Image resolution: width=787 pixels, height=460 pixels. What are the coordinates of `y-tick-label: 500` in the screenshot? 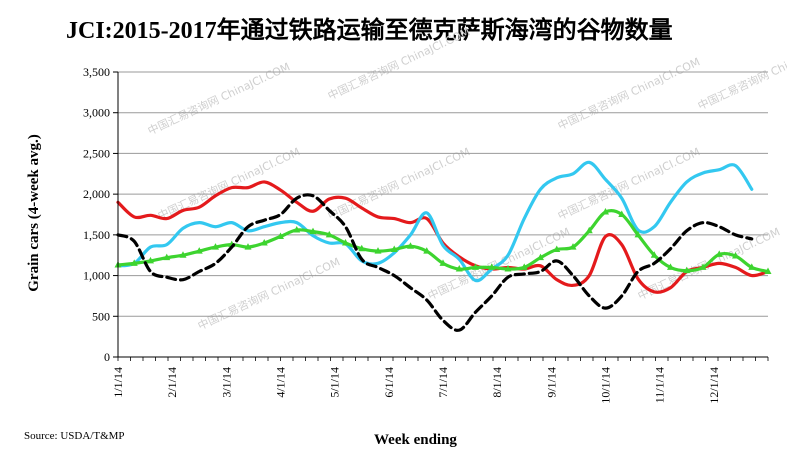 It's located at (101, 316).